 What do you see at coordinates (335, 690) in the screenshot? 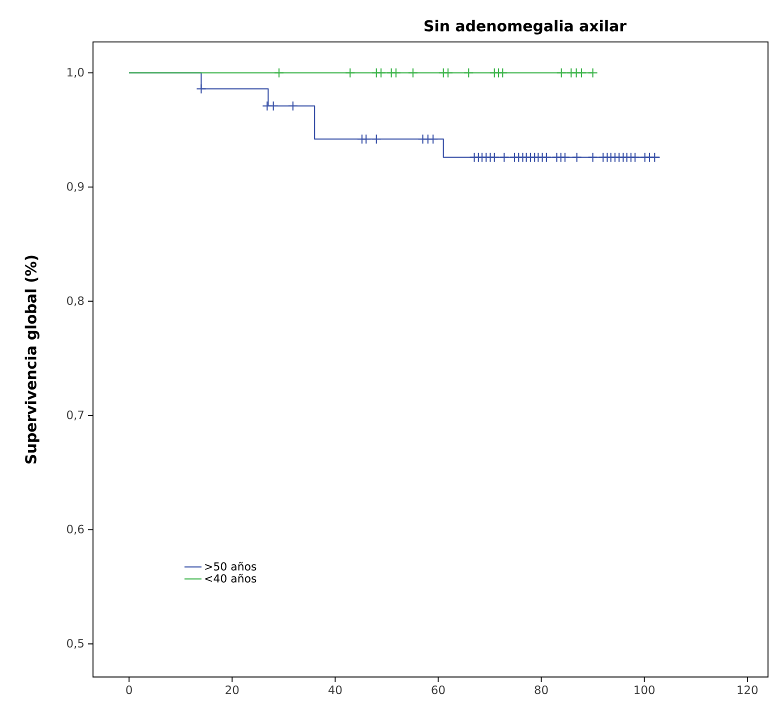
I see `x-tick-label: 40` at bounding box center [335, 690].